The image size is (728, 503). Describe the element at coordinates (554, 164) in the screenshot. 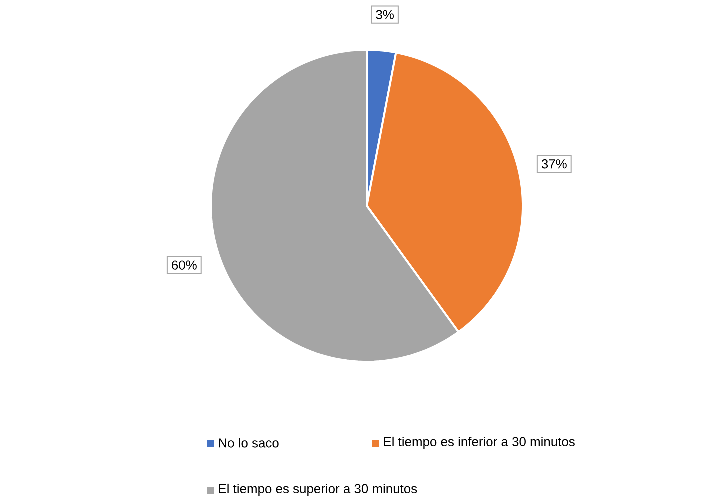

I see `data-label: 37%` at that location.